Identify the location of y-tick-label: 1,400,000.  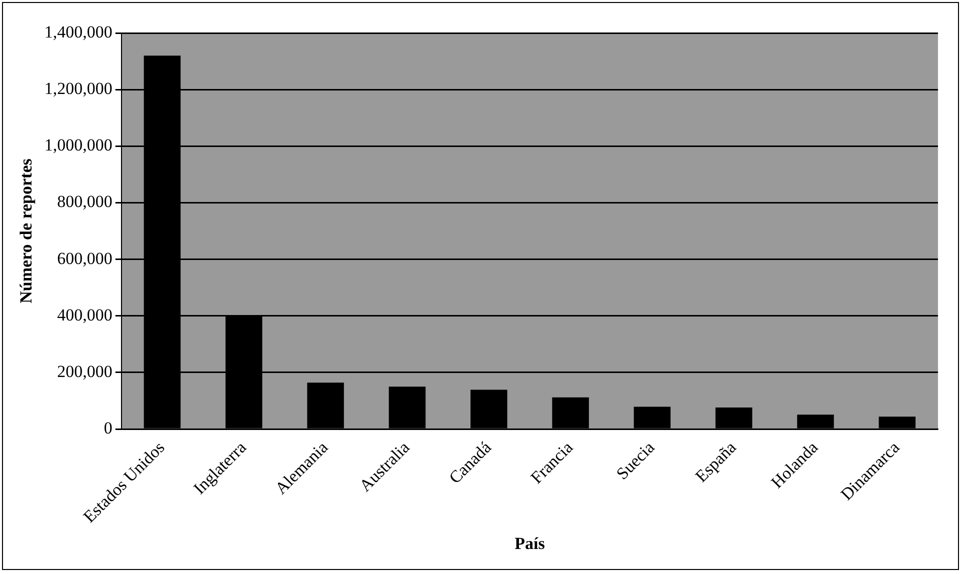
(78, 32).